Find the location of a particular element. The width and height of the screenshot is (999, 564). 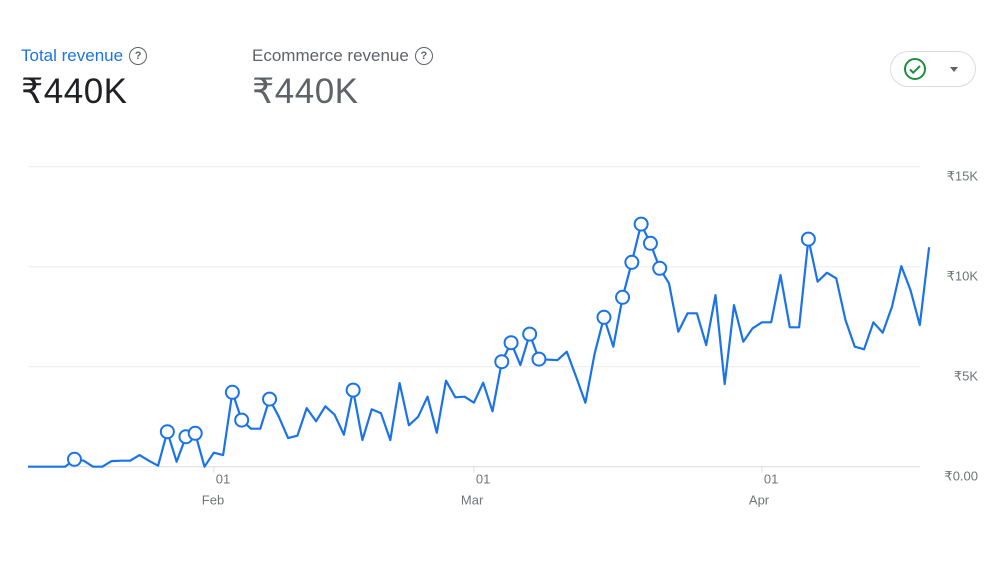

y-tick-label: ₹15K is located at coordinates (963, 176).